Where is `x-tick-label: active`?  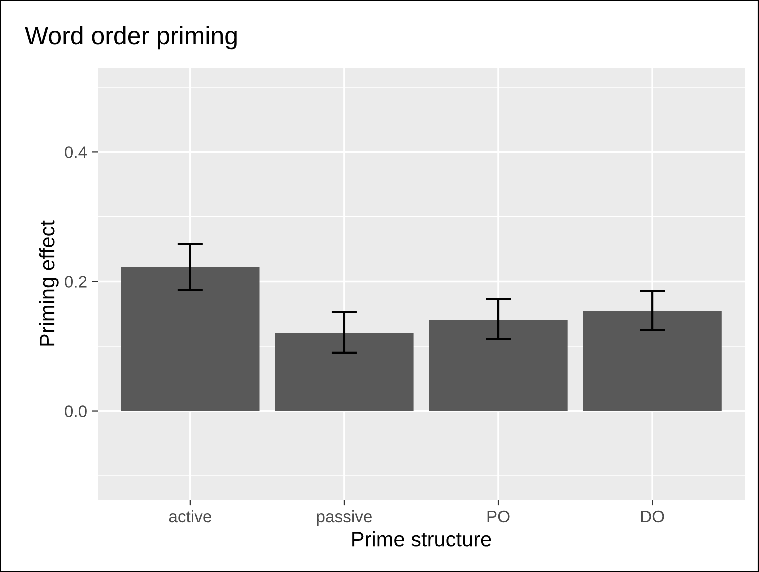
x-tick-label: active is located at coordinates (190, 516).